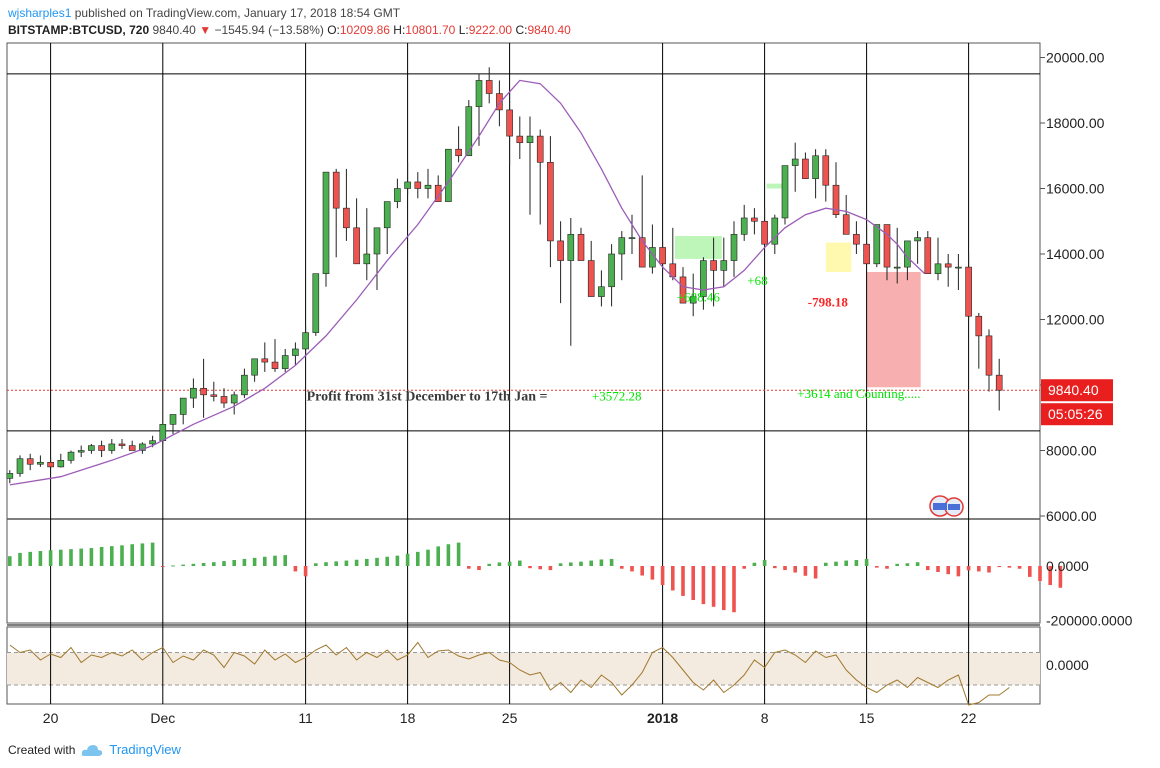 This screenshot has width=1160, height=768. What do you see at coordinates (79, 30) in the screenshot?
I see `symbol-name: BITSTAMP:BTCUSD, 720` at bounding box center [79, 30].